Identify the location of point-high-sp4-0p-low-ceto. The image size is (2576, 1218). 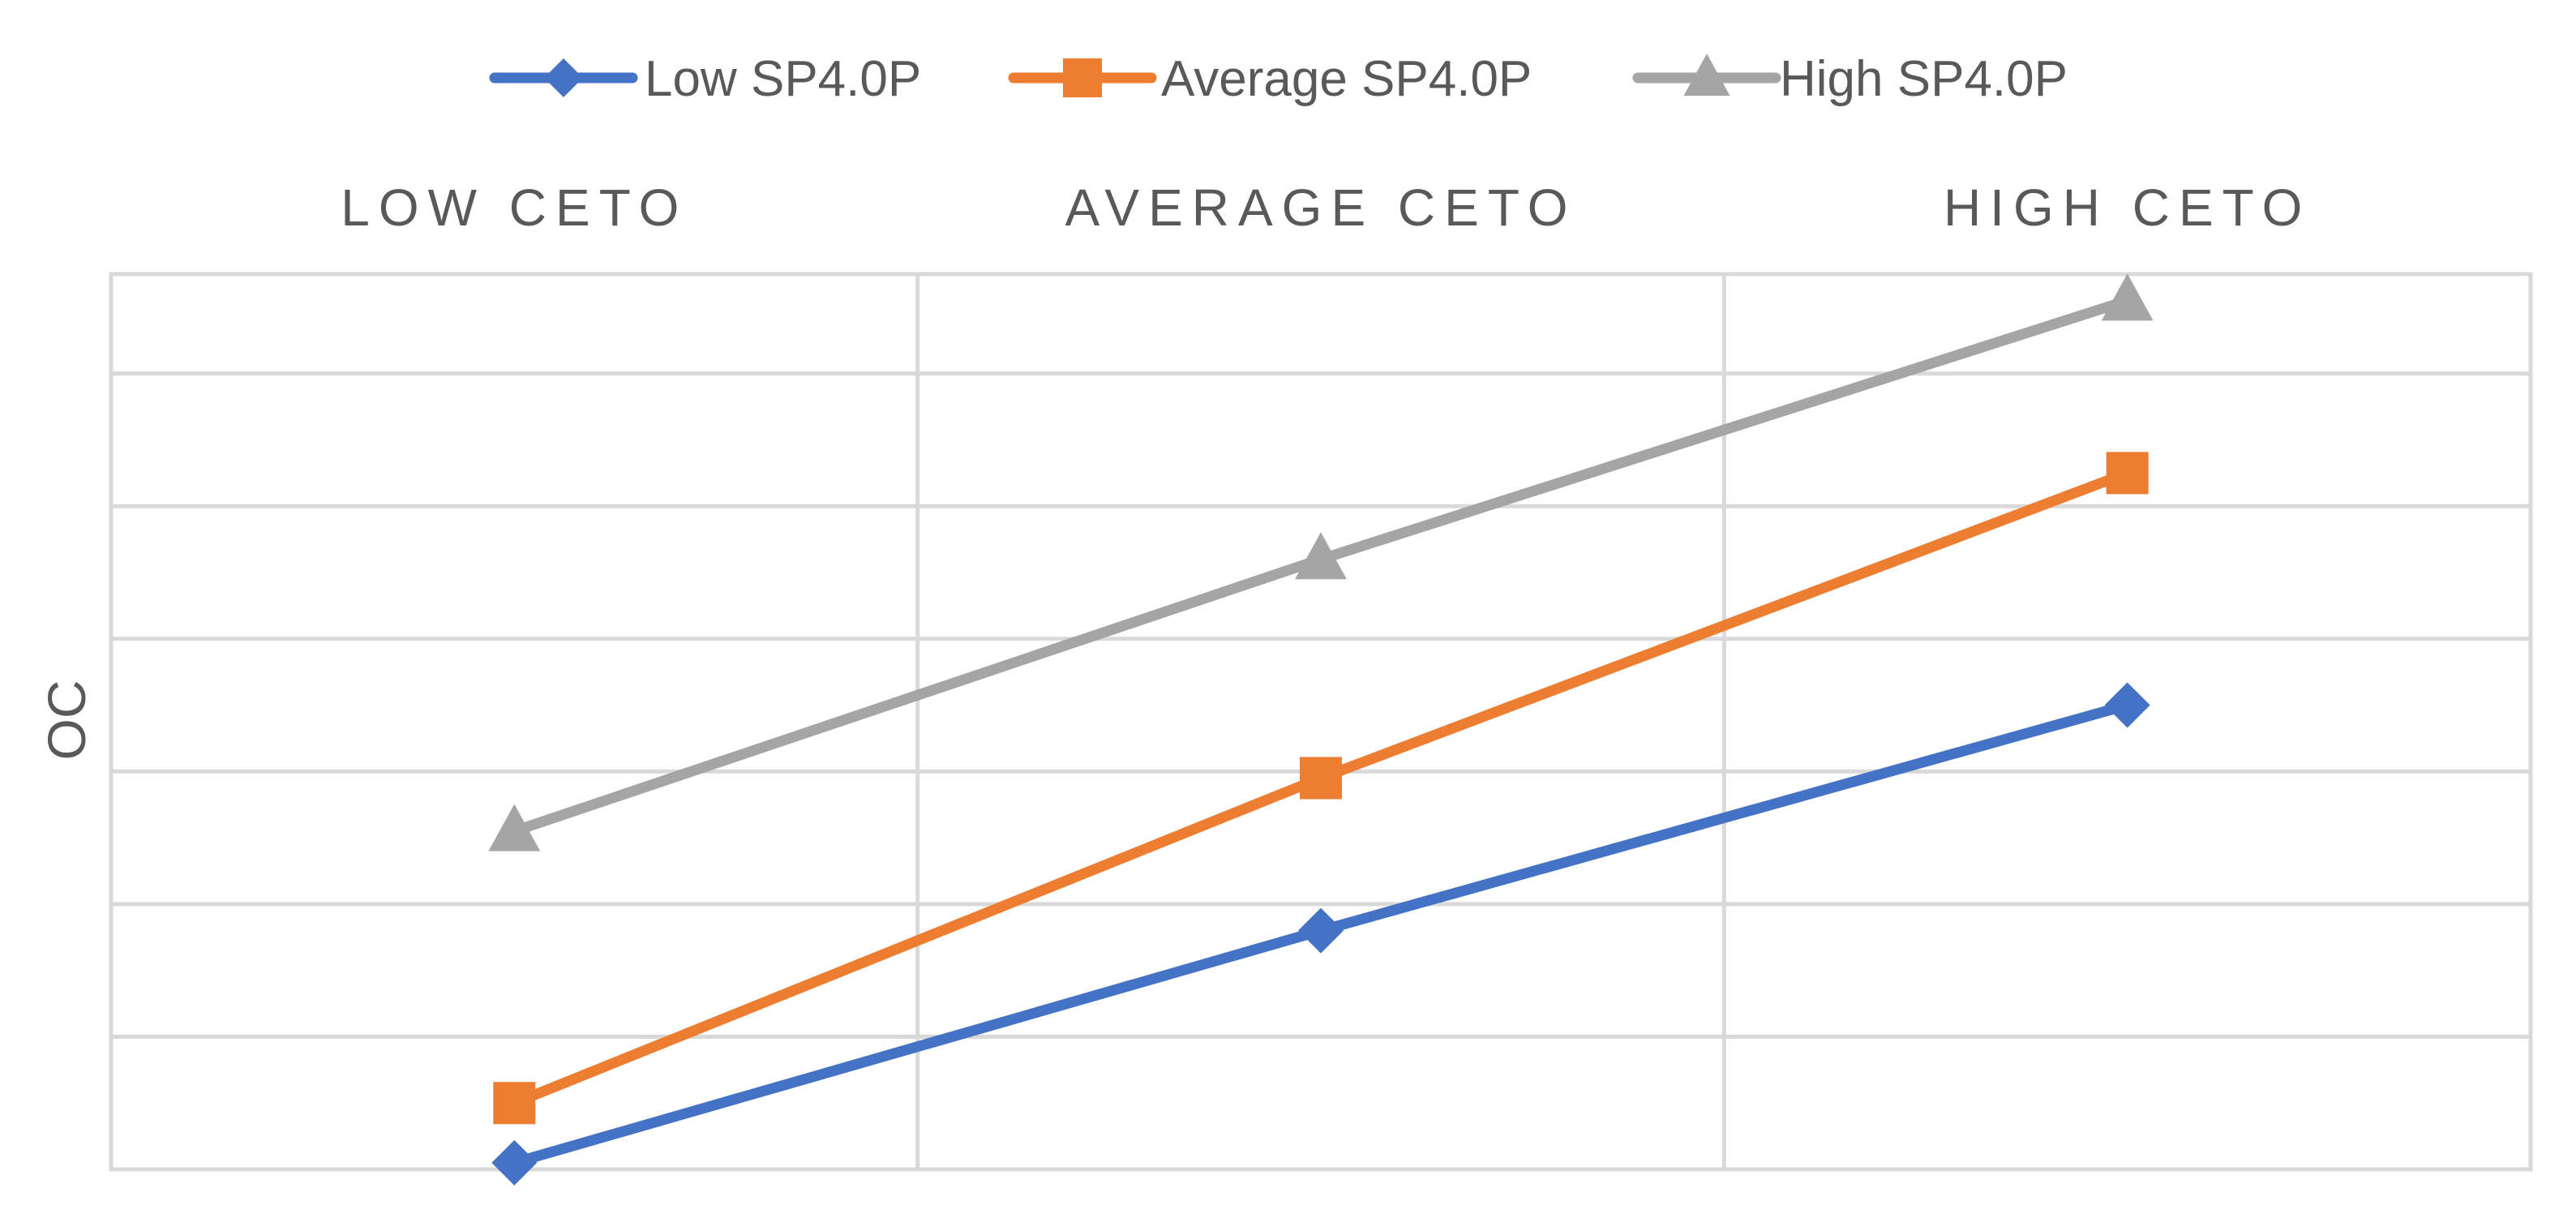
(514, 827).